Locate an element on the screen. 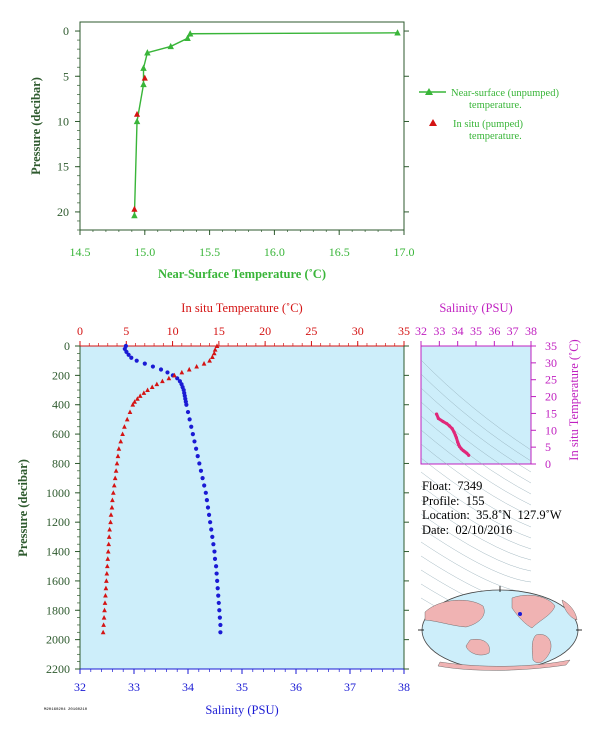 The image size is (601, 732). temperature-tick-label: 35 is located at coordinates (404, 331).